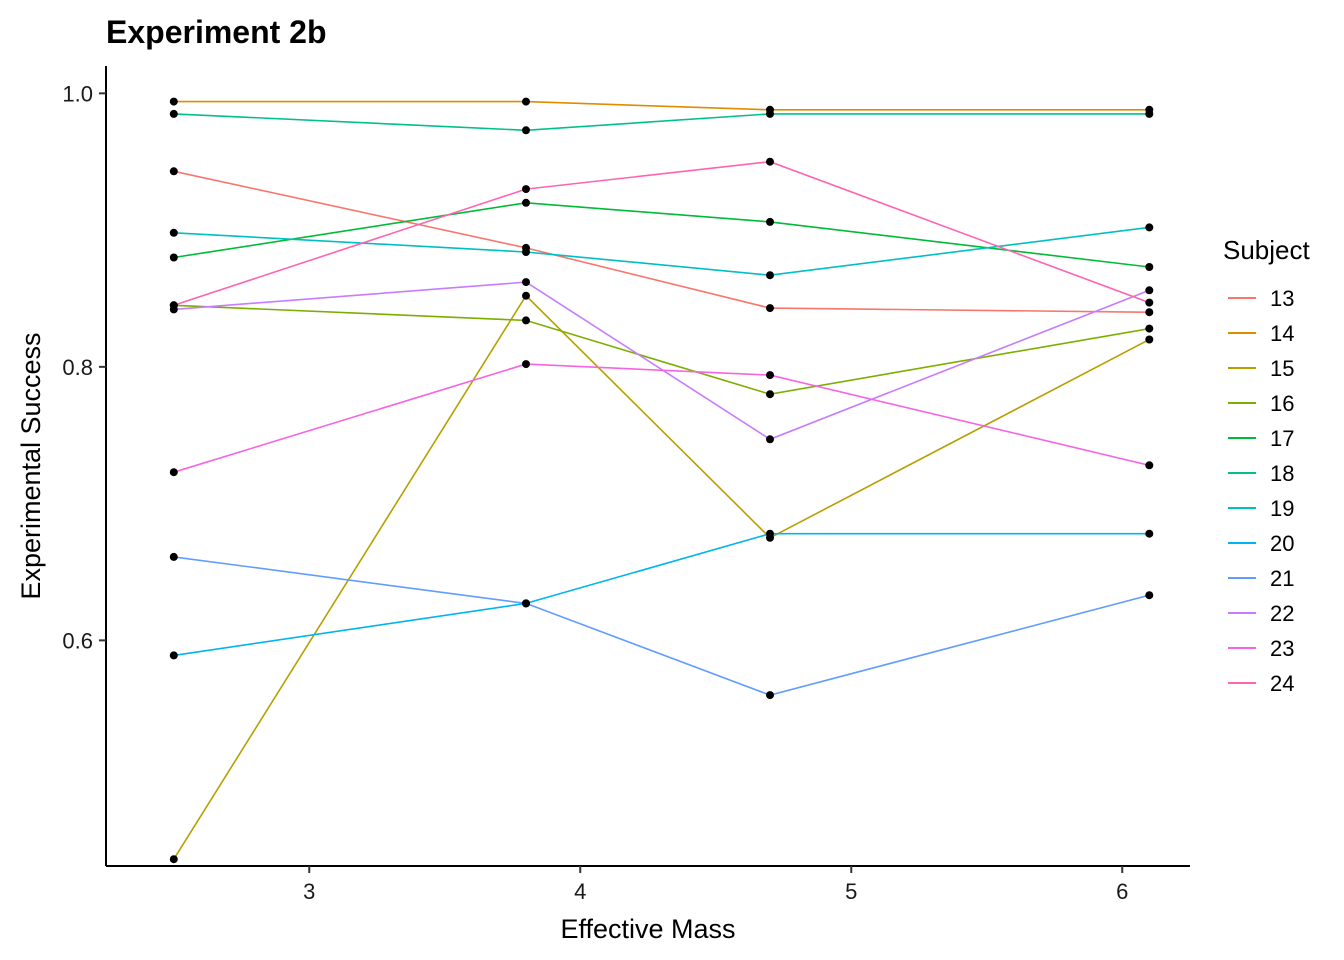  I want to click on legend-label-13: 13, so click(1282, 298).